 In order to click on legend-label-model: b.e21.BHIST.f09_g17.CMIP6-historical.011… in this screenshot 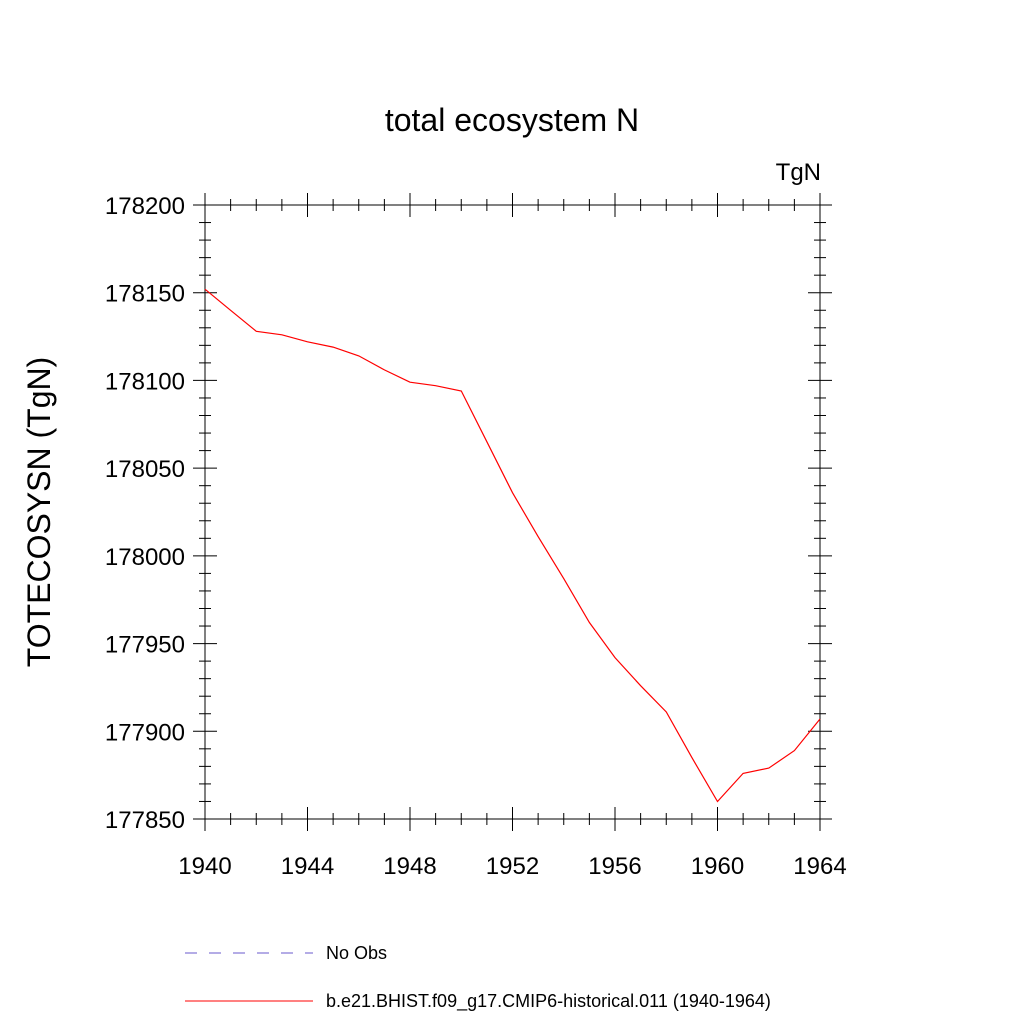, I will do `click(548, 1001)`.